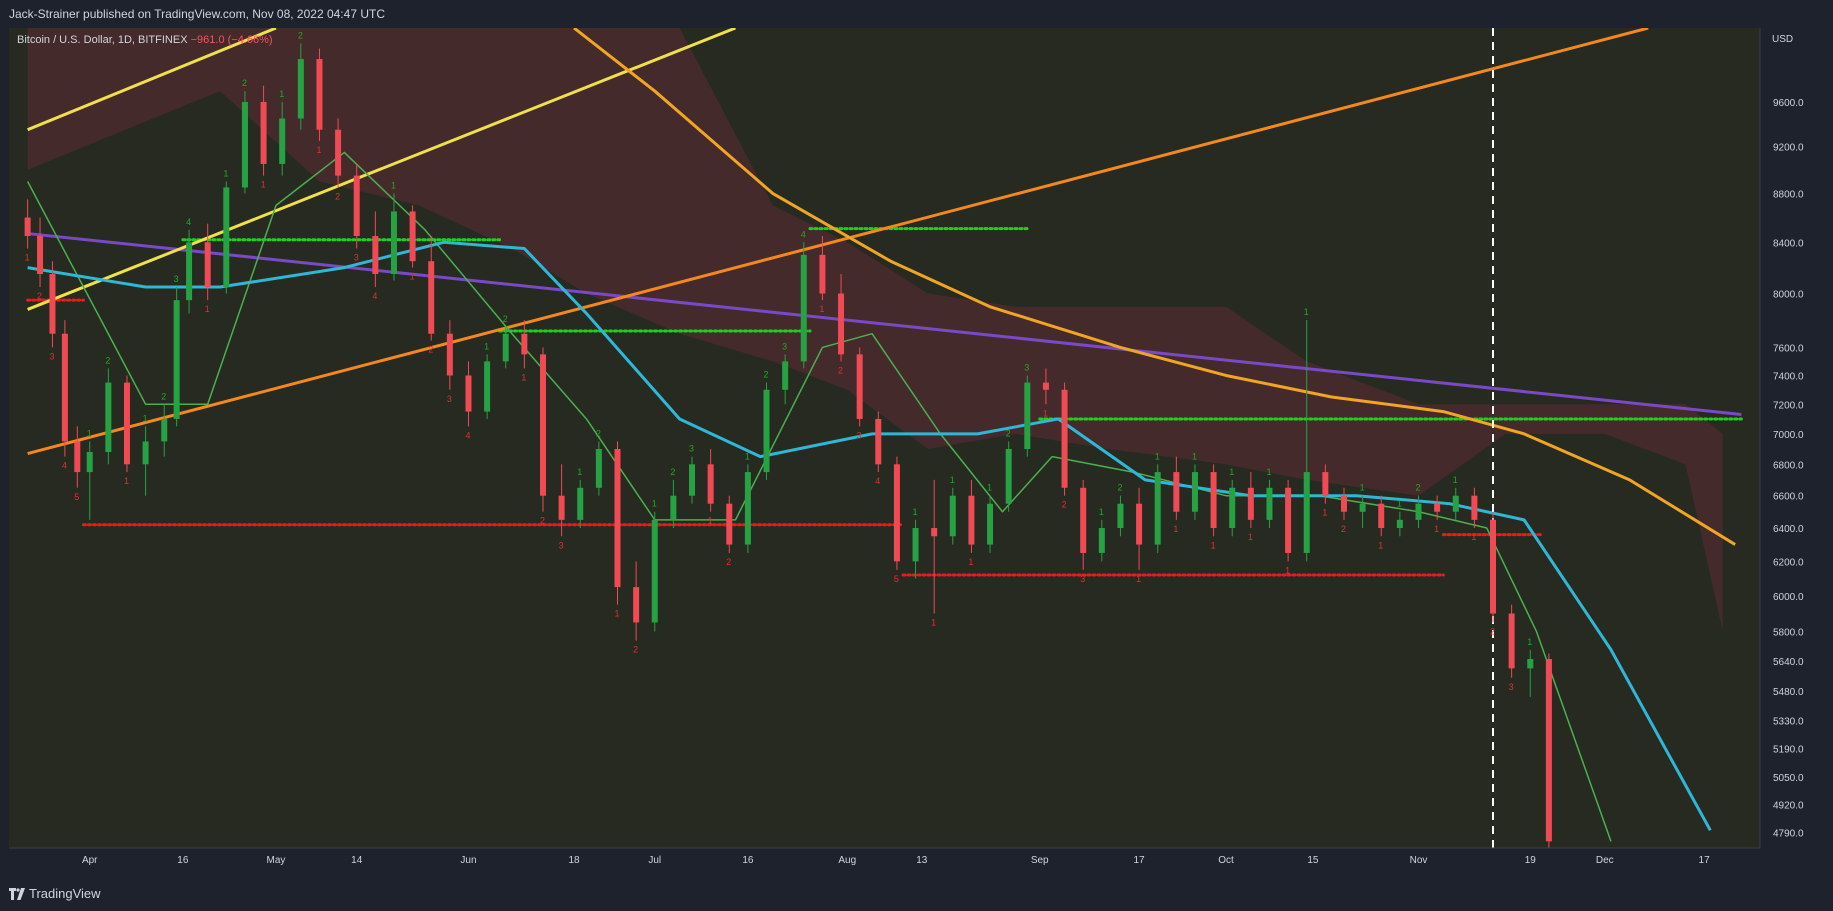 The height and width of the screenshot is (911, 1833). Describe the element at coordinates (55, 893) in the screenshot. I see `tradingview-brand: TradingView` at that location.